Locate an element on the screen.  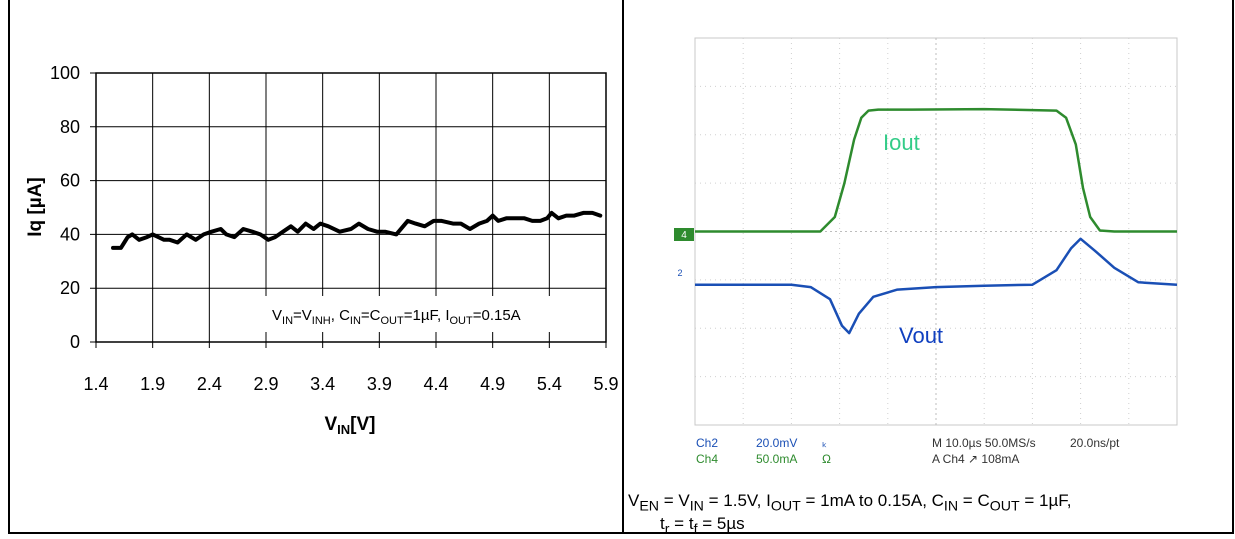
x-tick-label: 4.4 is located at coordinates (435, 384).